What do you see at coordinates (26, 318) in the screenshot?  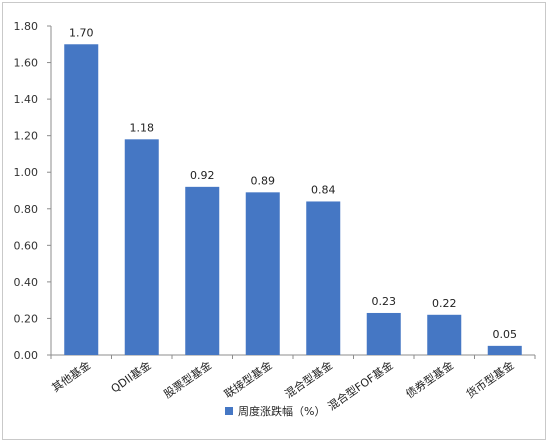 I see `y-tick-label: 0.20` at bounding box center [26, 318].